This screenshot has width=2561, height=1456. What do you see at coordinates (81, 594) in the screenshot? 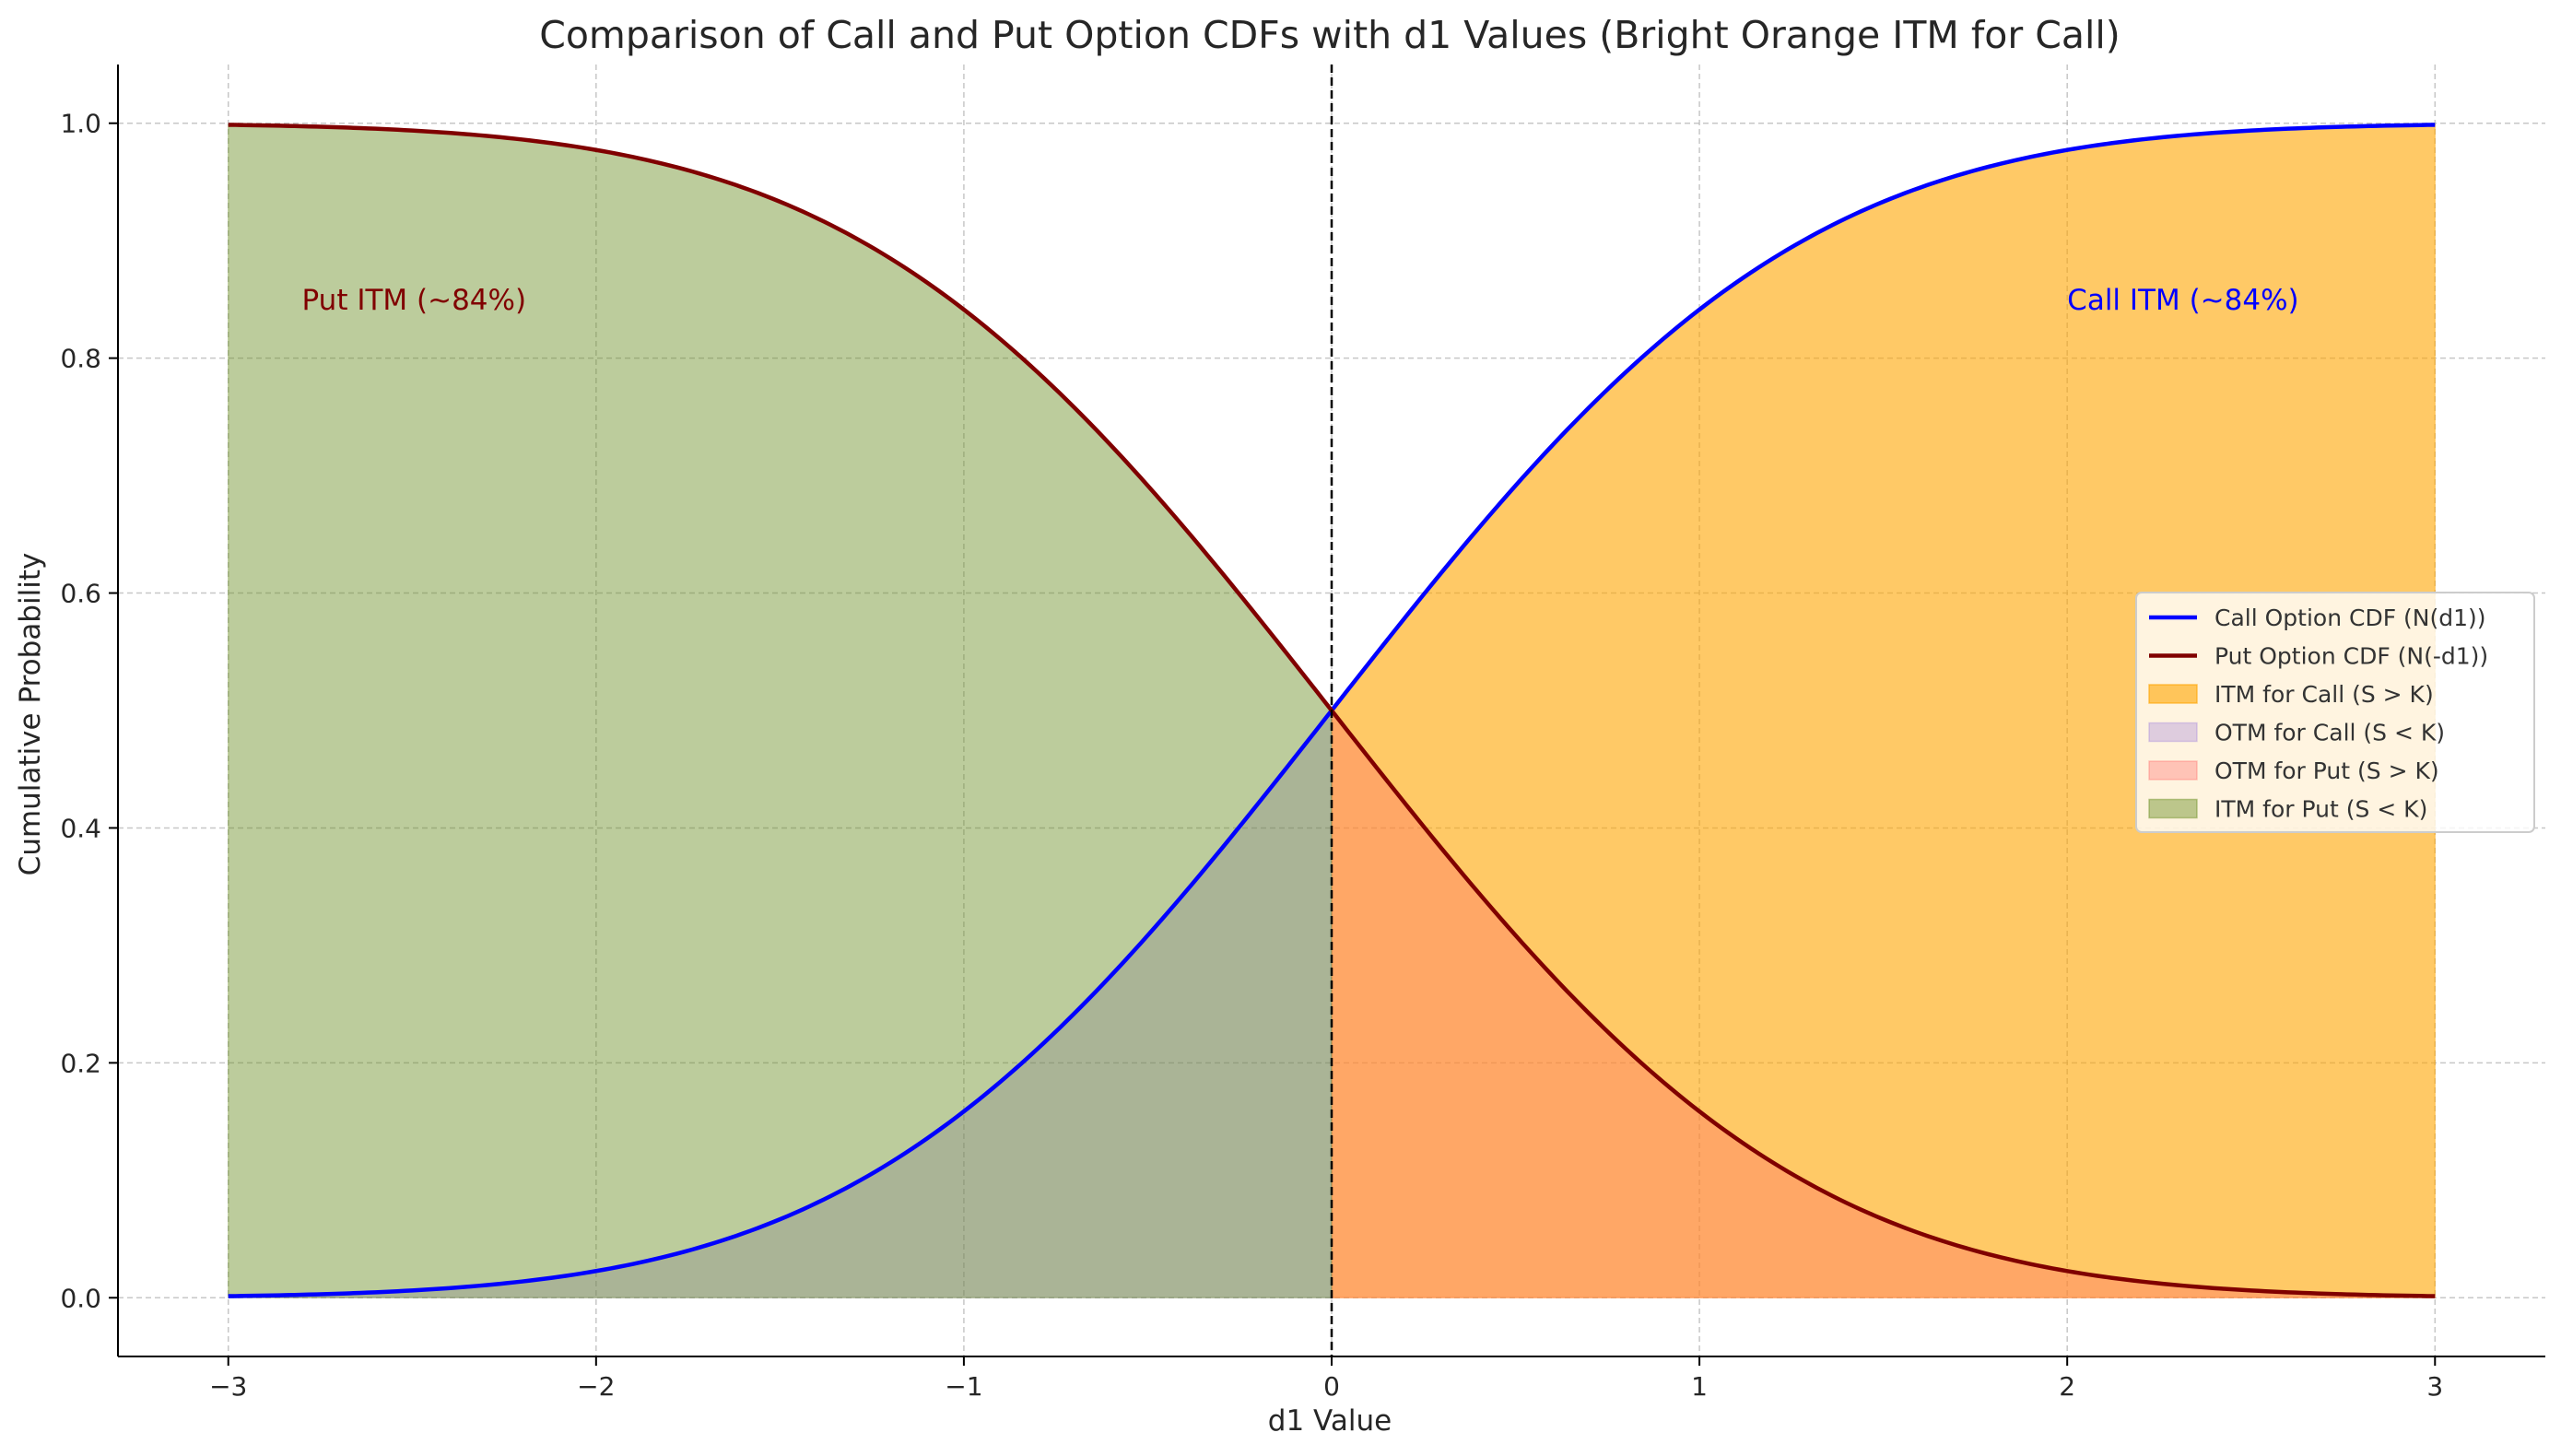
I see `y-tick-label: 0.6` at bounding box center [81, 594].